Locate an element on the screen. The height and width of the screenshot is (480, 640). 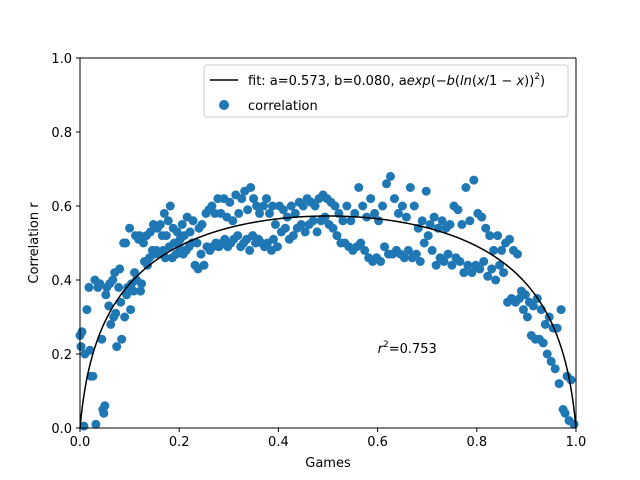
x-tick-label: 1.0 is located at coordinates (576, 442).